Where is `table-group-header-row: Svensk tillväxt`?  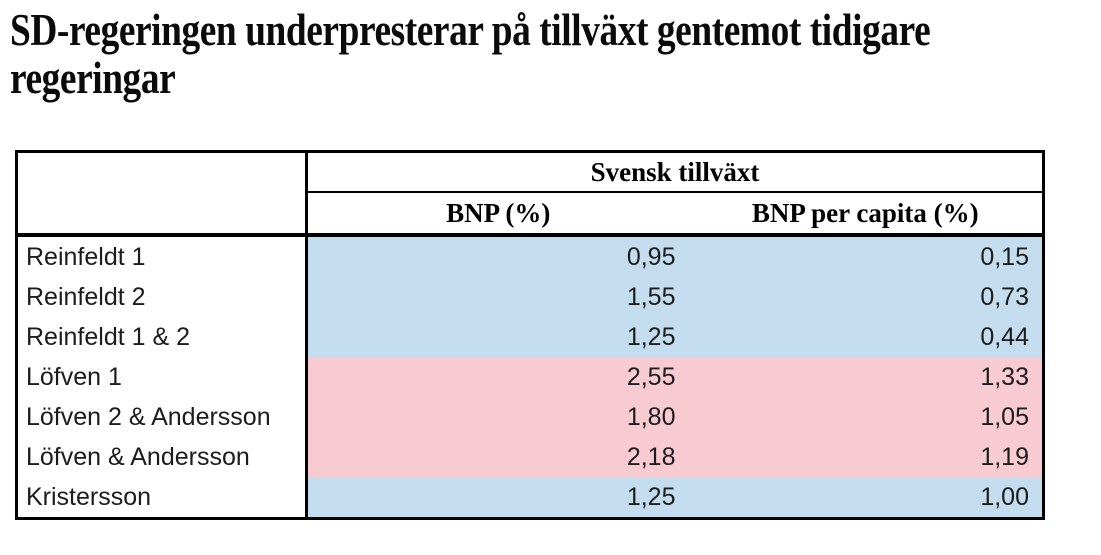 table-group-header-row: Svensk tillväxt is located at coordinates (530, 194).